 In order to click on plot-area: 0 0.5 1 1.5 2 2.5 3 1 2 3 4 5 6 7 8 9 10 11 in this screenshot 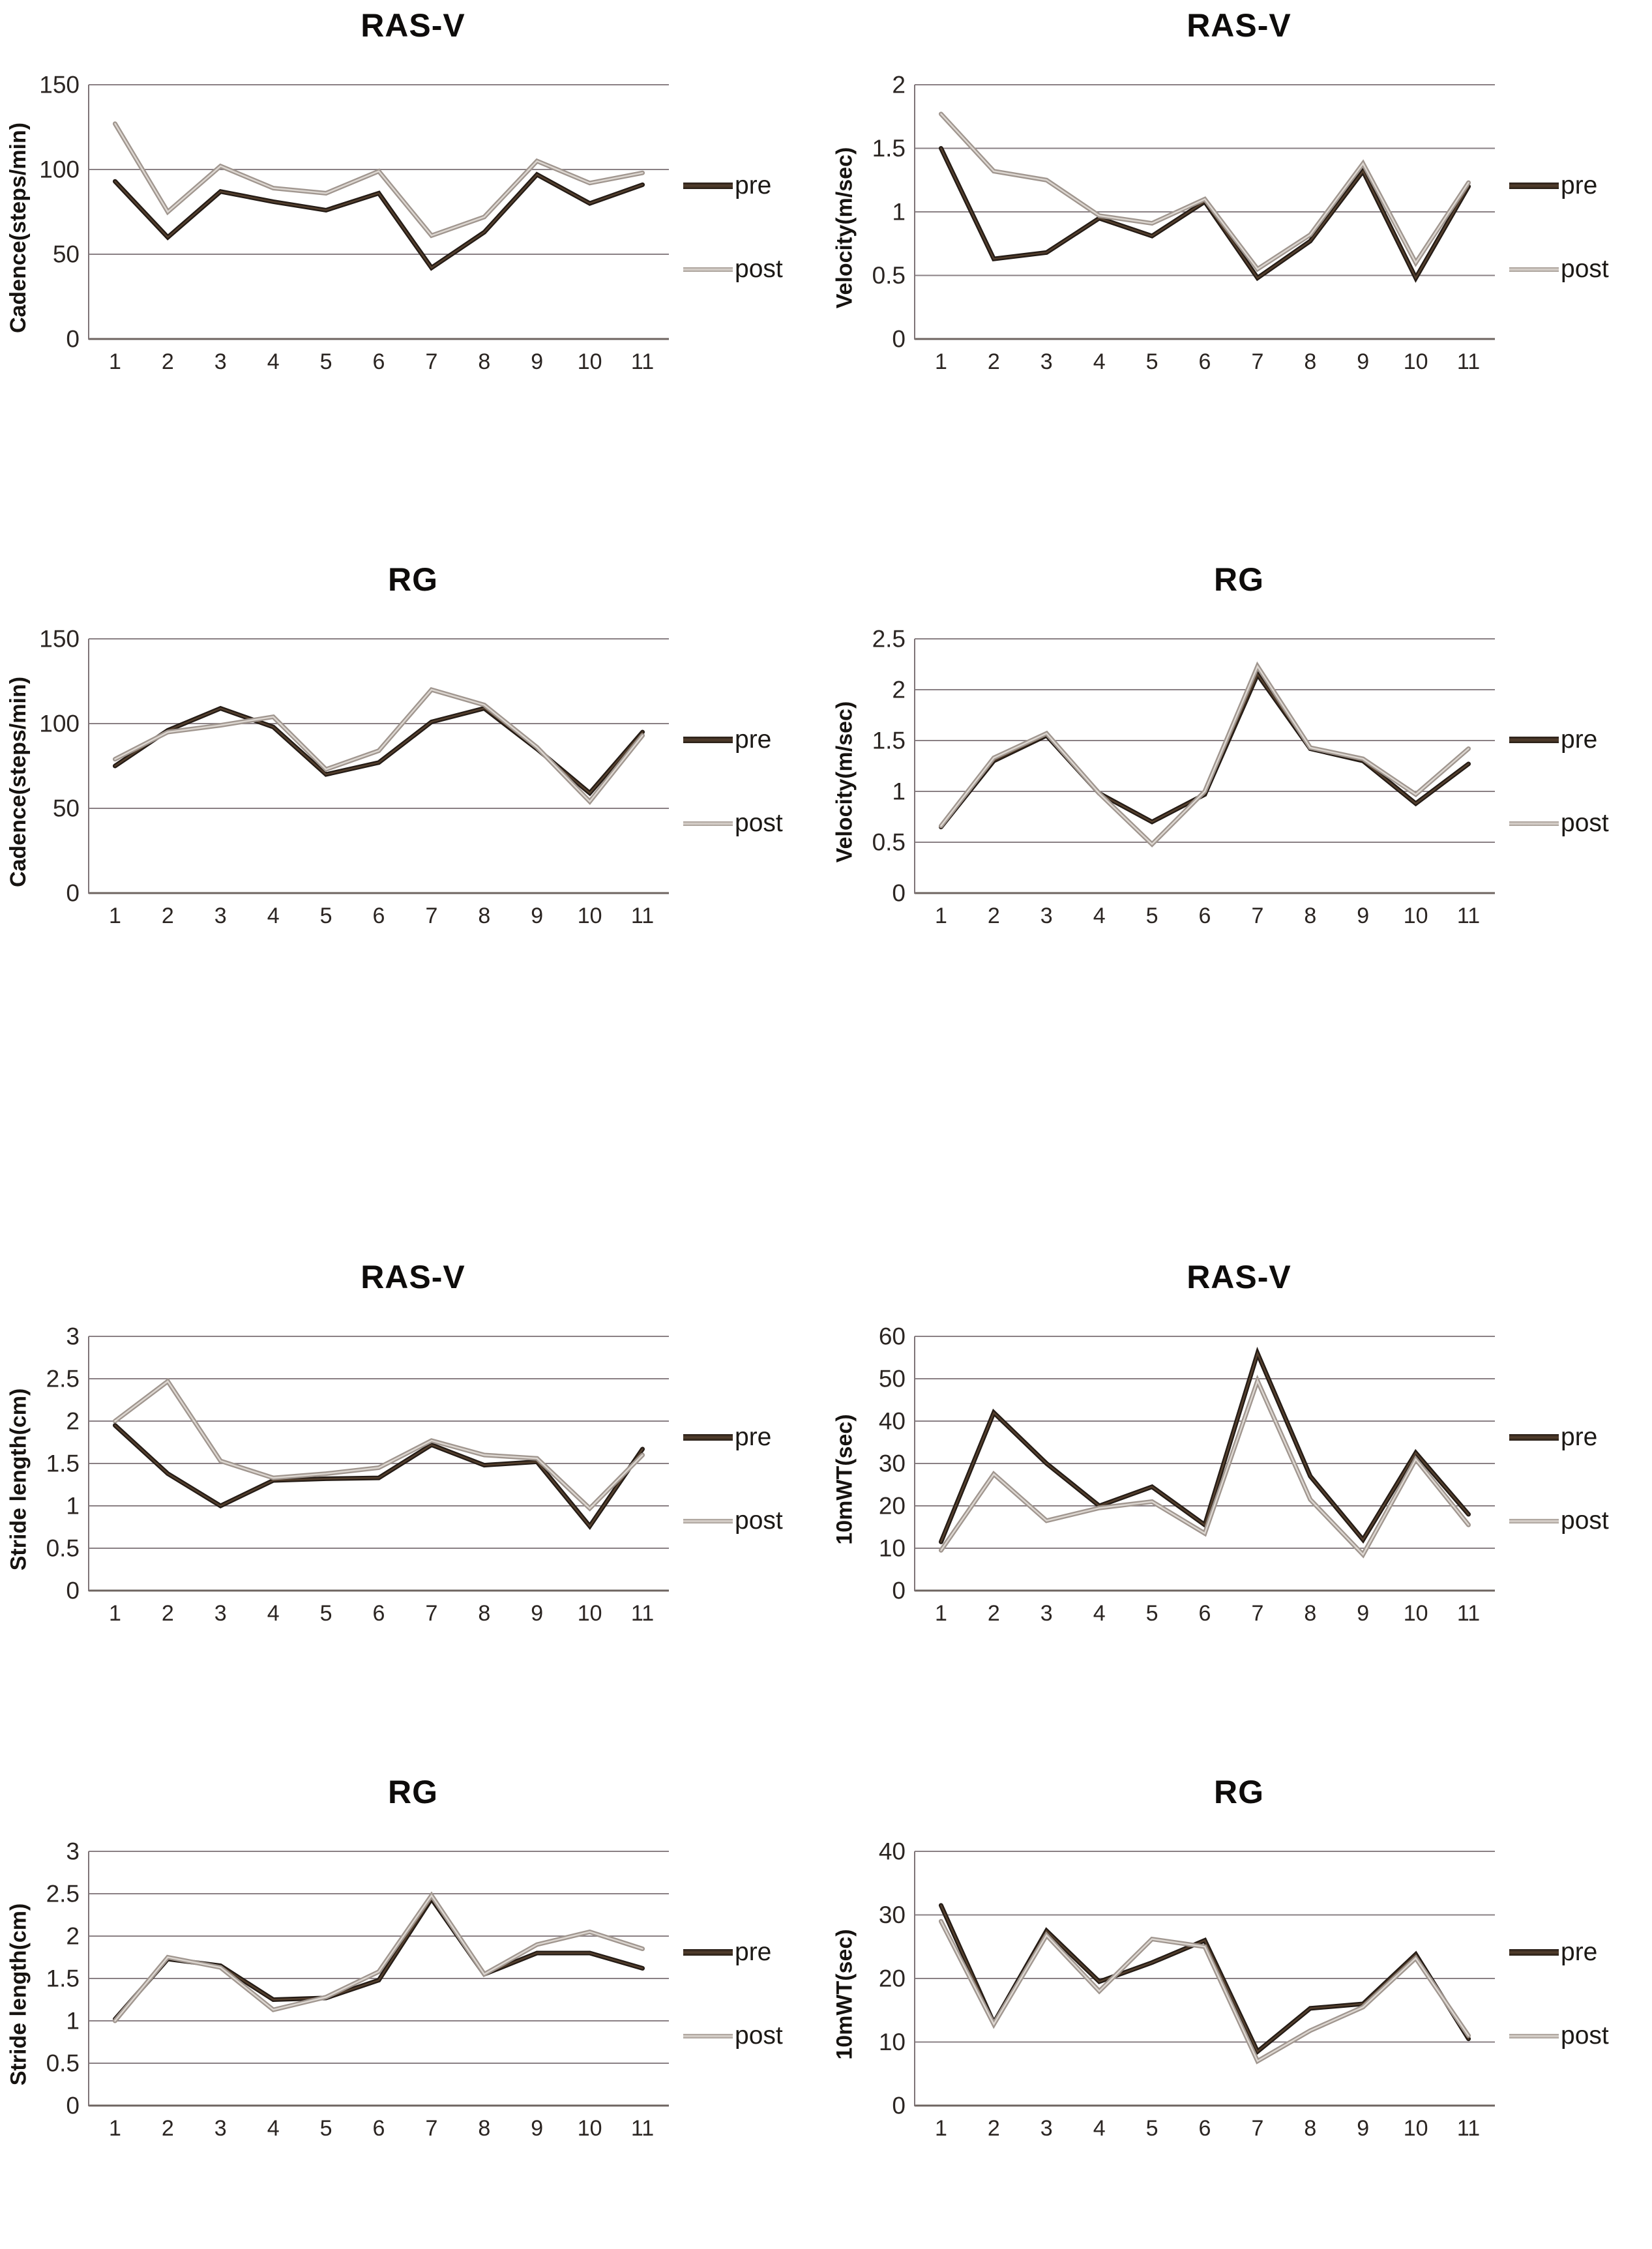, I will do `click(357, 1991)`.